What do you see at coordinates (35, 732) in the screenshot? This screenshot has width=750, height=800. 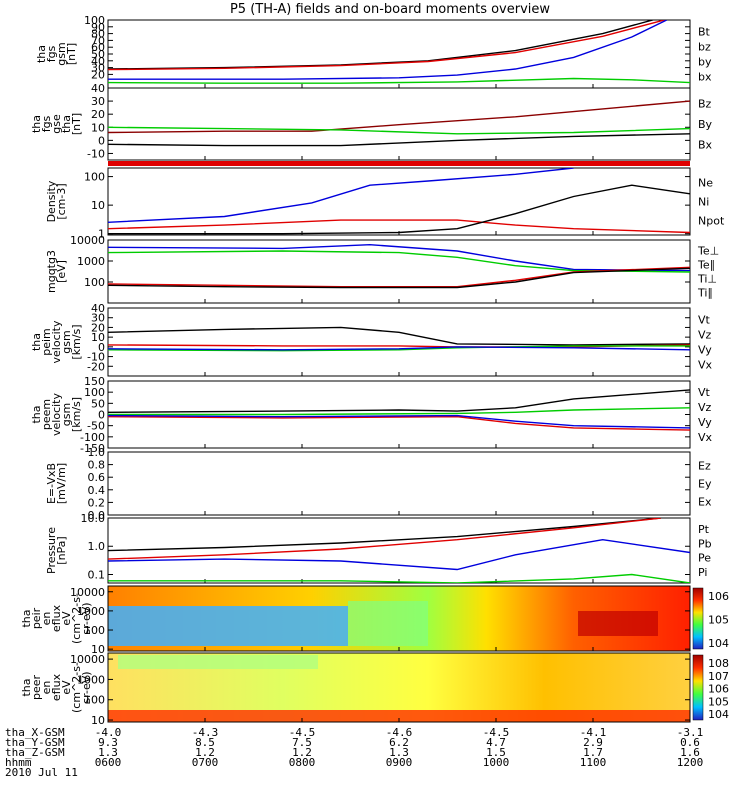 I see `footer-row-label: tha_X-GSM` at bounding box center [35, 732].